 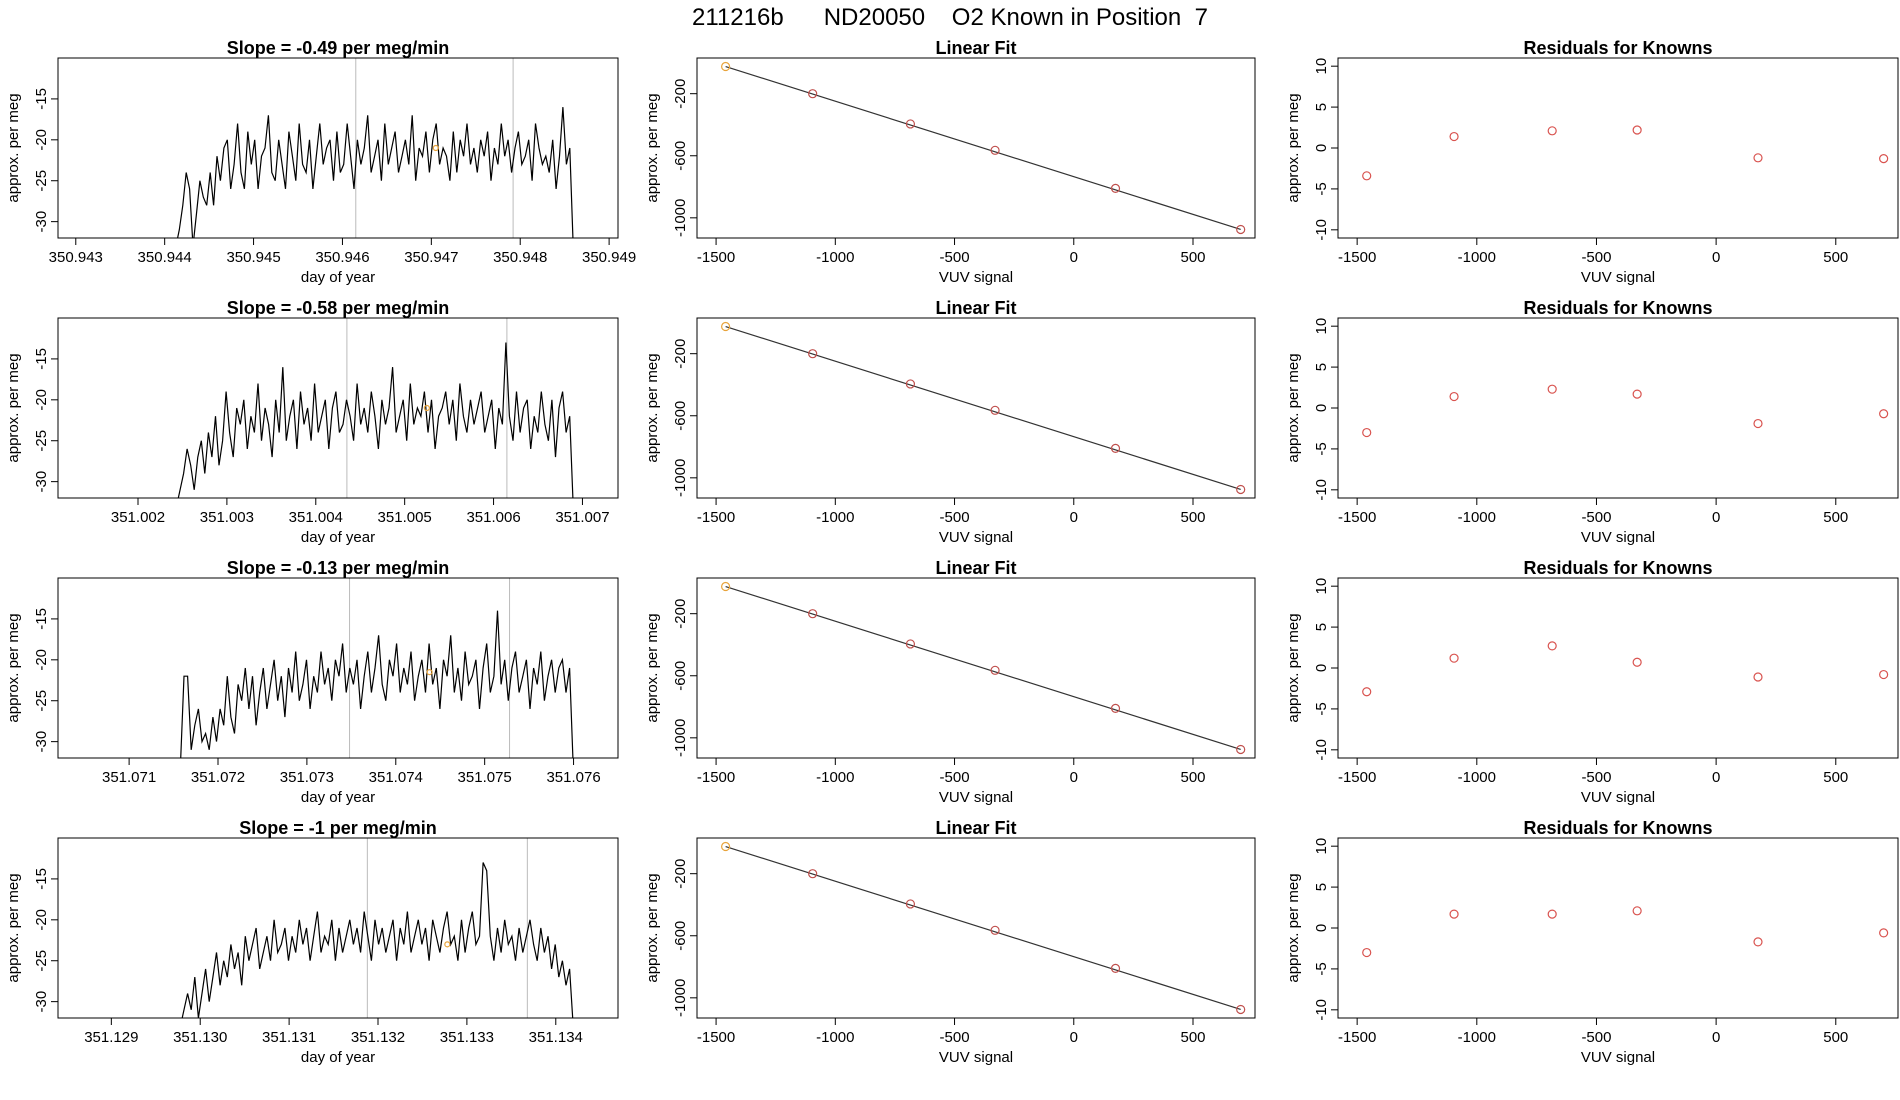 What do you see at coordinates (76, 257) in the screenshot?
I see `x-tick-label: 350.943` at bounding box center [76, 257].